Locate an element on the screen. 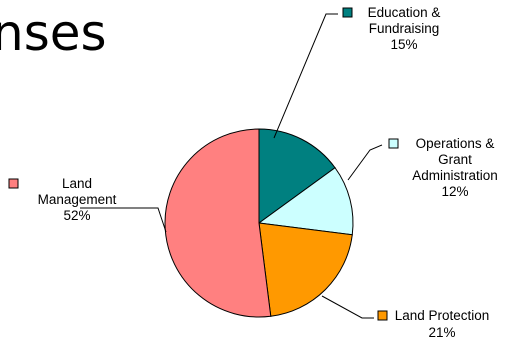 This screenshot has width=518, height=351. slice-name-label: Education & is located at coordinates (404, 12).